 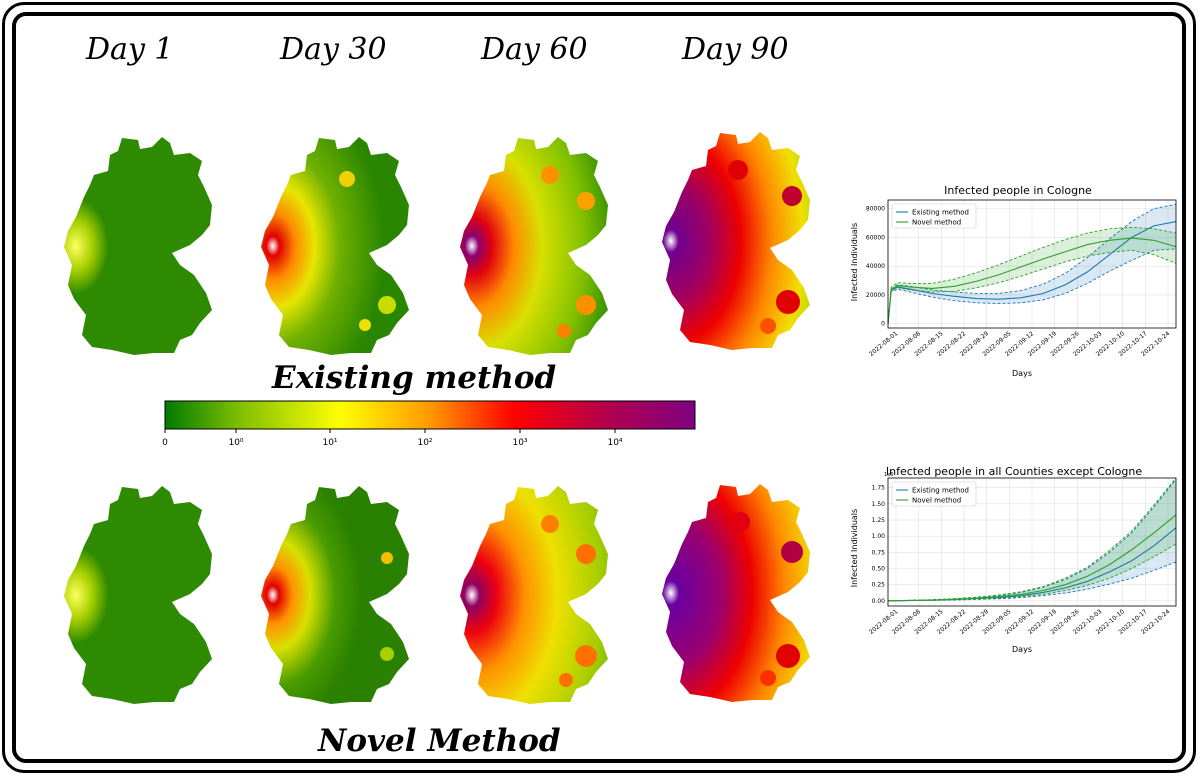 What do you see at coordinates (736, 241) in the screenshot?
I see `map-existing-day90` at bounding box center [736, 241].